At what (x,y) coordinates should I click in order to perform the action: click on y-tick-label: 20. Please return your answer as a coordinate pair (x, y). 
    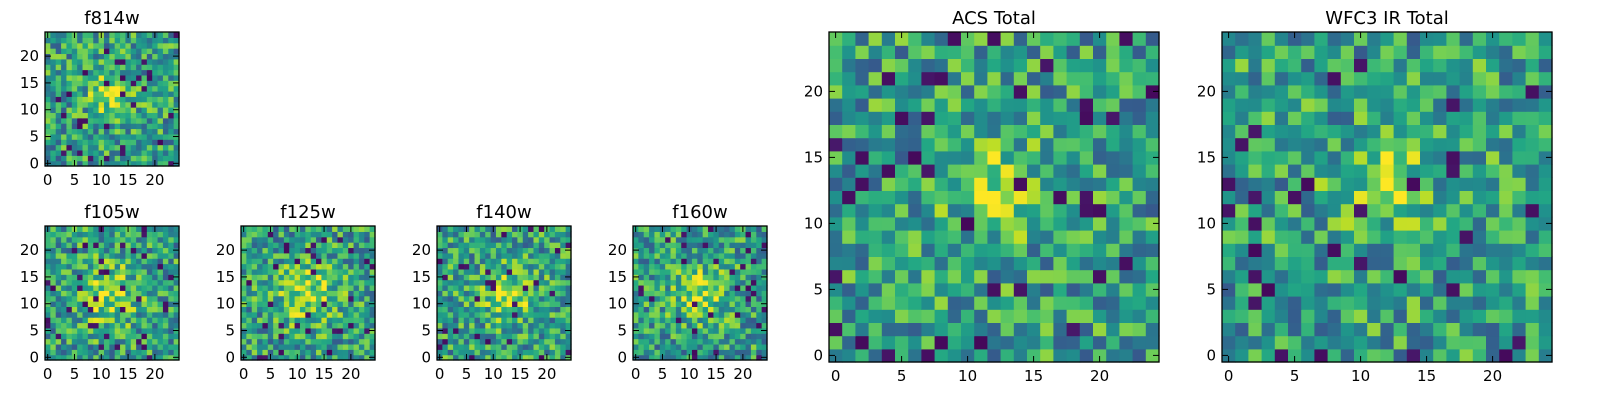
    Looking at the image, I should click on (29, 250).